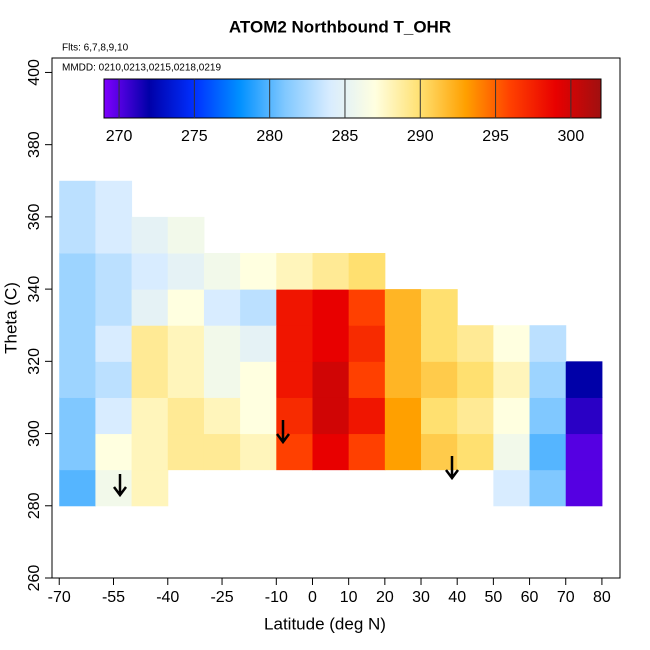 This screenshot has height=650, width=650. Describe the element at coordinates (34, 144) in the screenshot. I see `y-tick-label: 380` at that location.